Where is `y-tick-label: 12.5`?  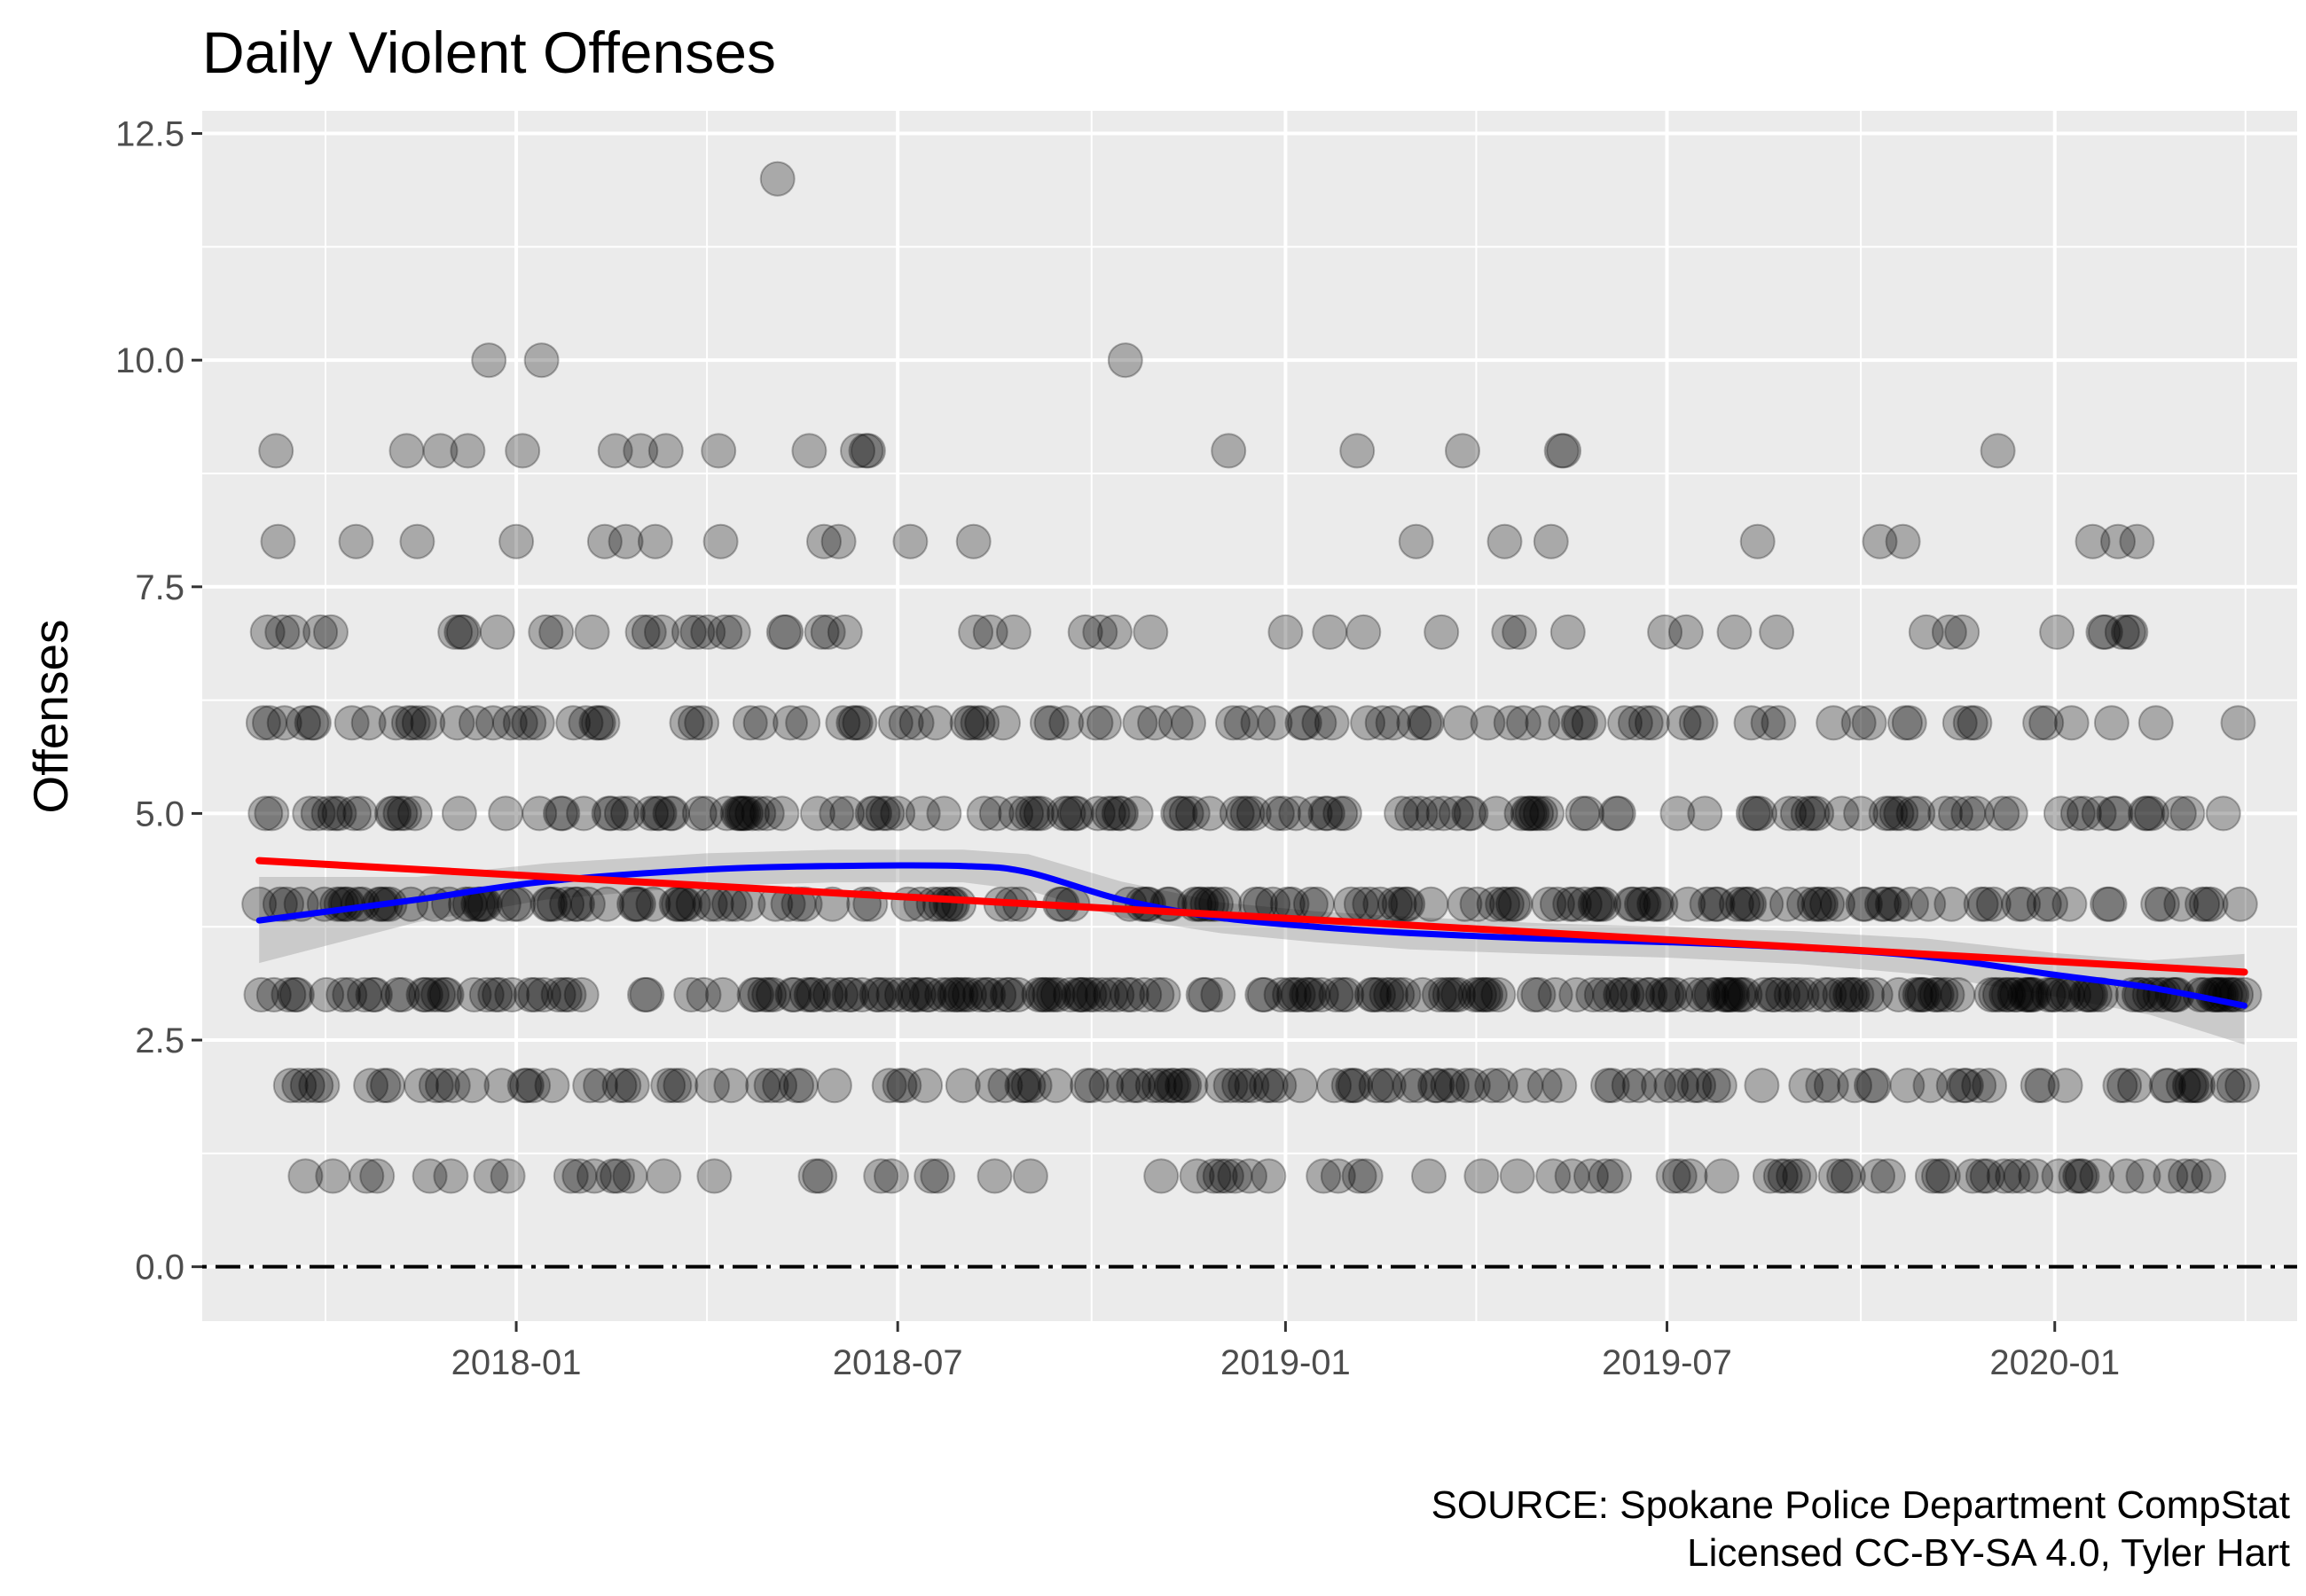 y-tick-label: 12.5 is located at coordinates (149, 134).